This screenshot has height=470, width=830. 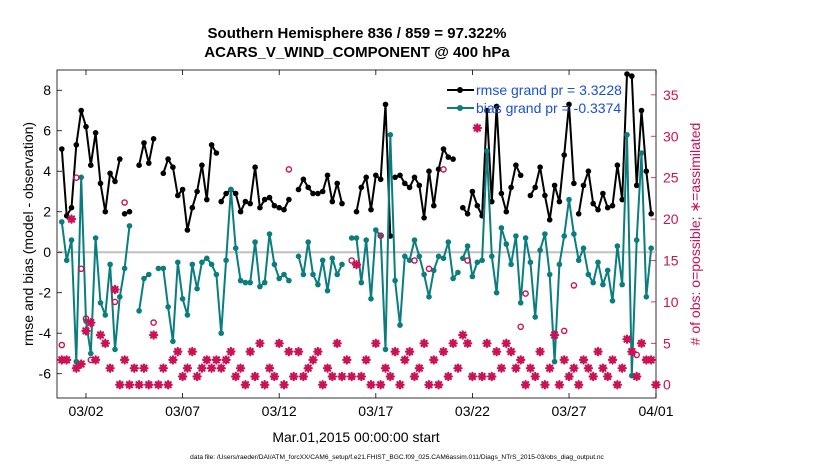 I want to click on left-y-tick-label: 0, so click(x=47, y=252).